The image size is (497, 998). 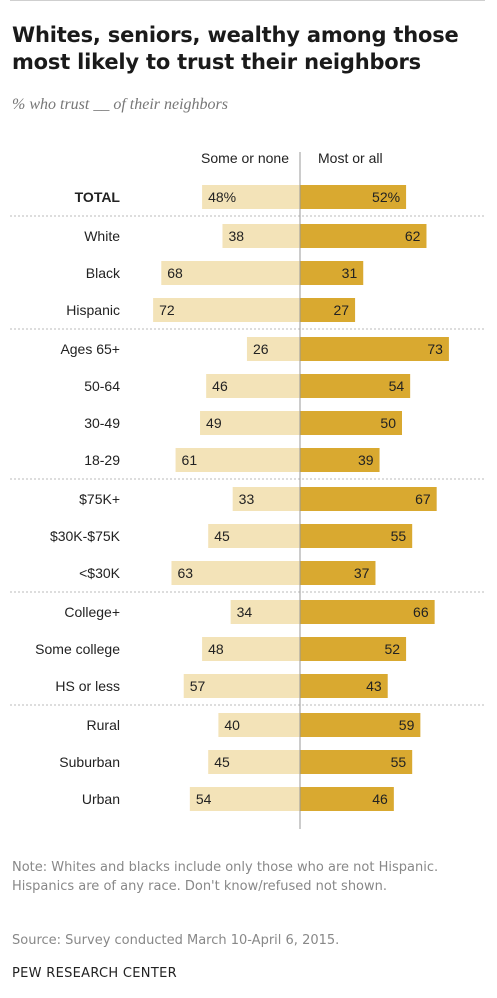 I want to click on category-label-30k: <$30K, so click(x=100, y=573).